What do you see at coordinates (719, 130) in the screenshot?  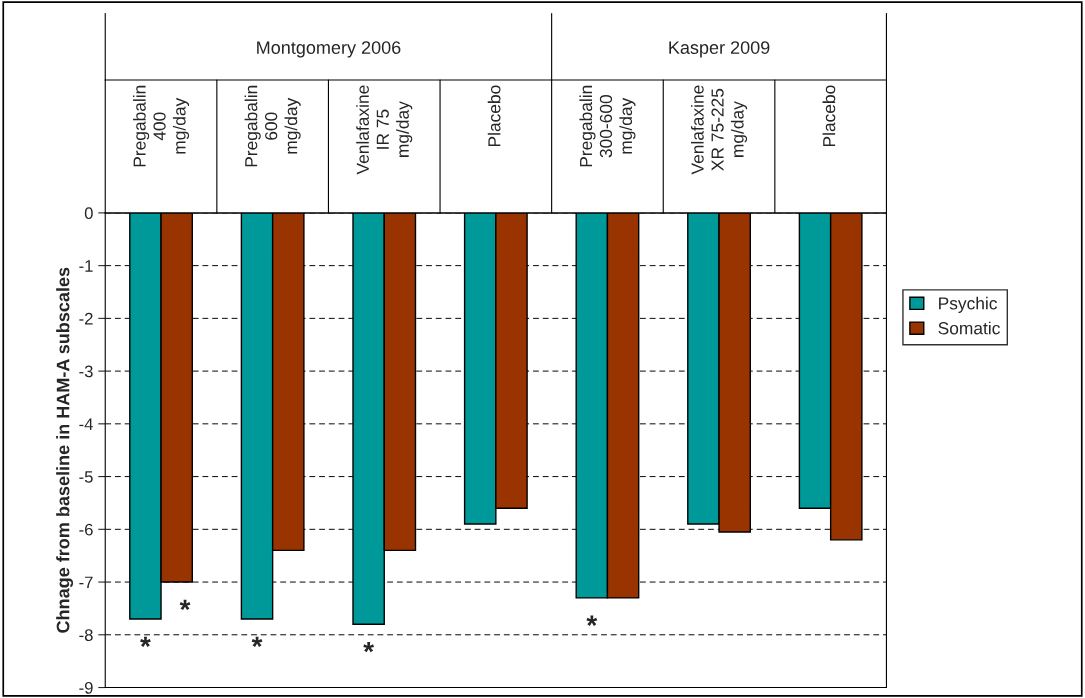 I see `x-tick-label: Venlafaxine XR 75-225 mg/day` at bounding box center [719, 130].